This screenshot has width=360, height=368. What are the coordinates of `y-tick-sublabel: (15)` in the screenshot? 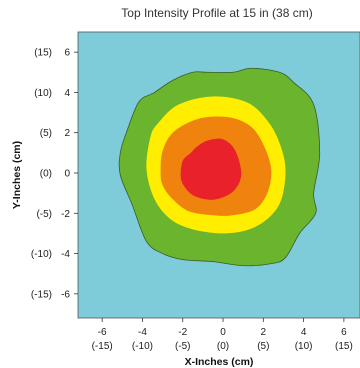 It's located at (43, 53).